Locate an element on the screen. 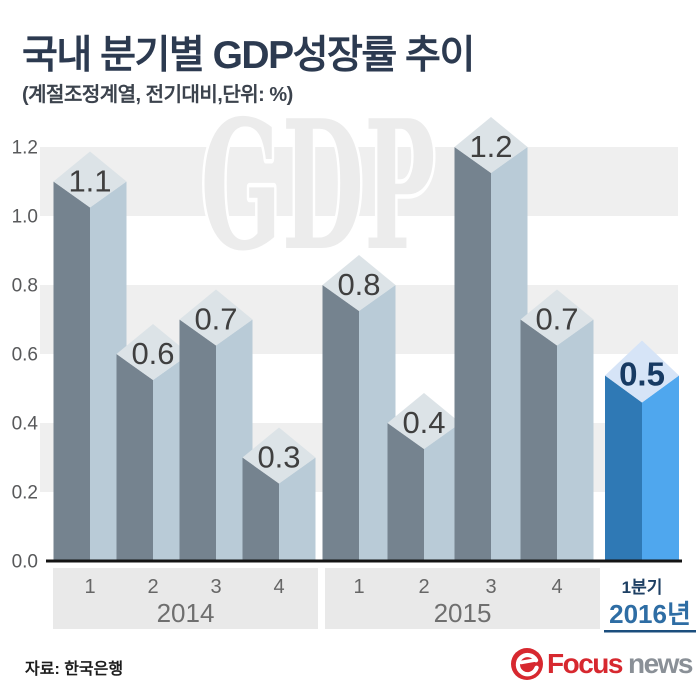 The image size is (700, 690). bar-2015-q4-face-top is located at coordinates (557, 317).